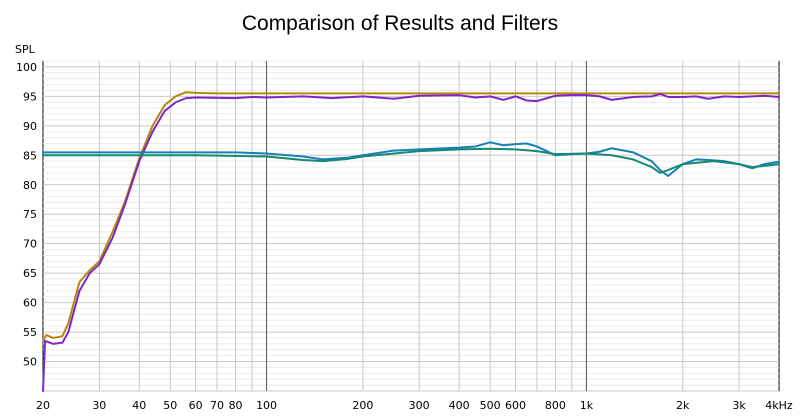 Image resolution: width=800 pixels, height=416 pixels. I want to click on y-tick-label: 80, so click(30, 185).